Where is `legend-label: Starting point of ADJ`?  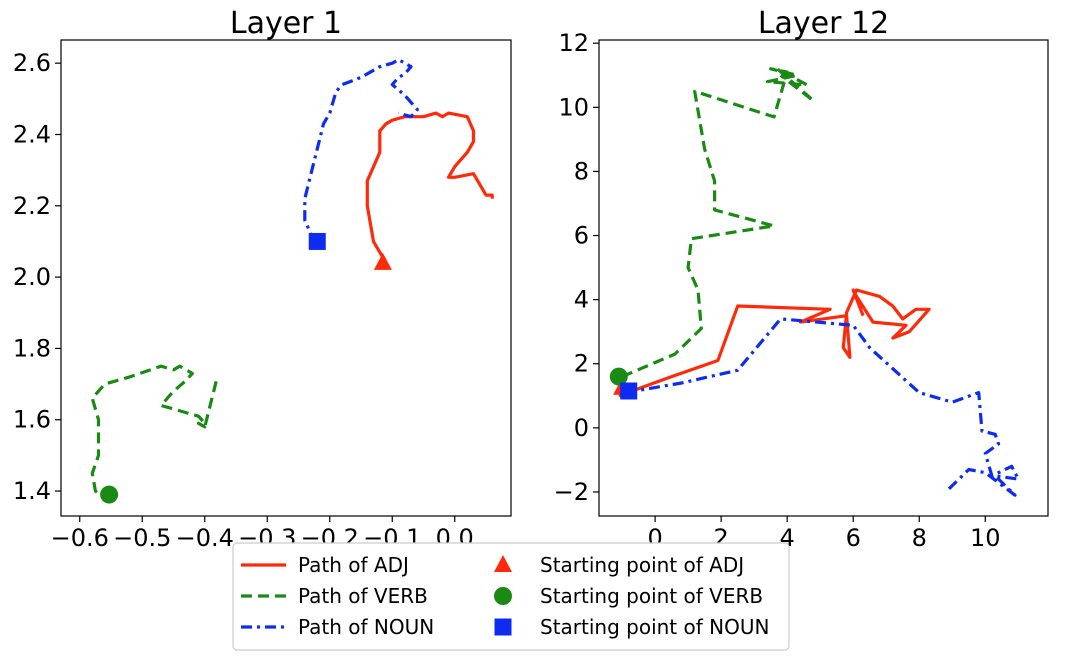 legend-label: Starting point of ADJ is located at coordinates (642, 565).